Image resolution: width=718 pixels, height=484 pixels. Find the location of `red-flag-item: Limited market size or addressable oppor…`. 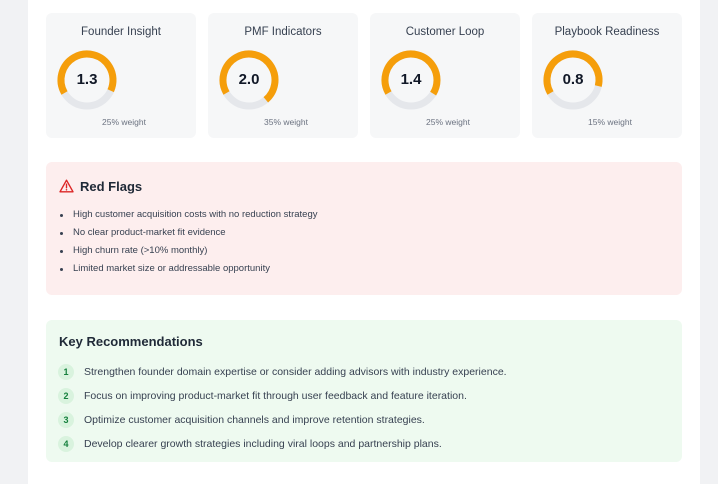

red-flag-item: Limited market size or addressable oppor… is located at coordinates (188, 269).